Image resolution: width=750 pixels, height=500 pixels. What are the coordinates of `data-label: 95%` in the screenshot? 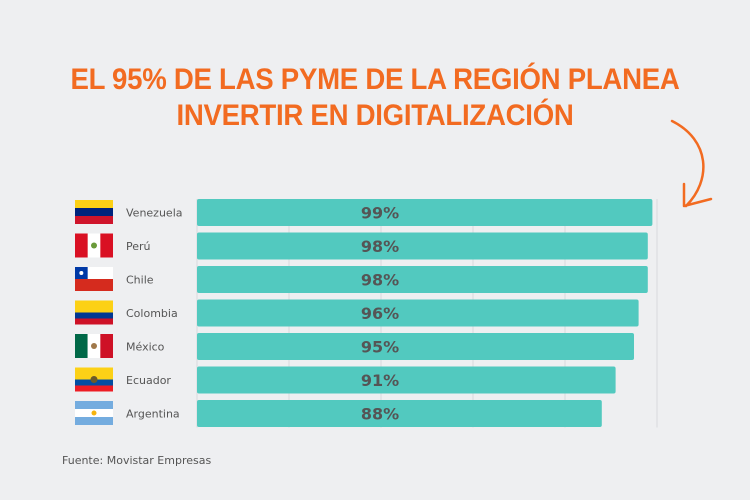 It's located at (380, 347).